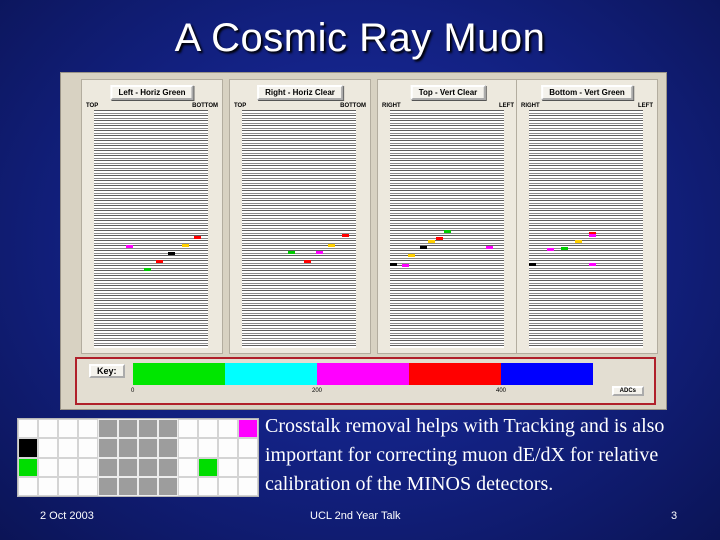  I want to click on pixel-cell-black, so click(28, 448).